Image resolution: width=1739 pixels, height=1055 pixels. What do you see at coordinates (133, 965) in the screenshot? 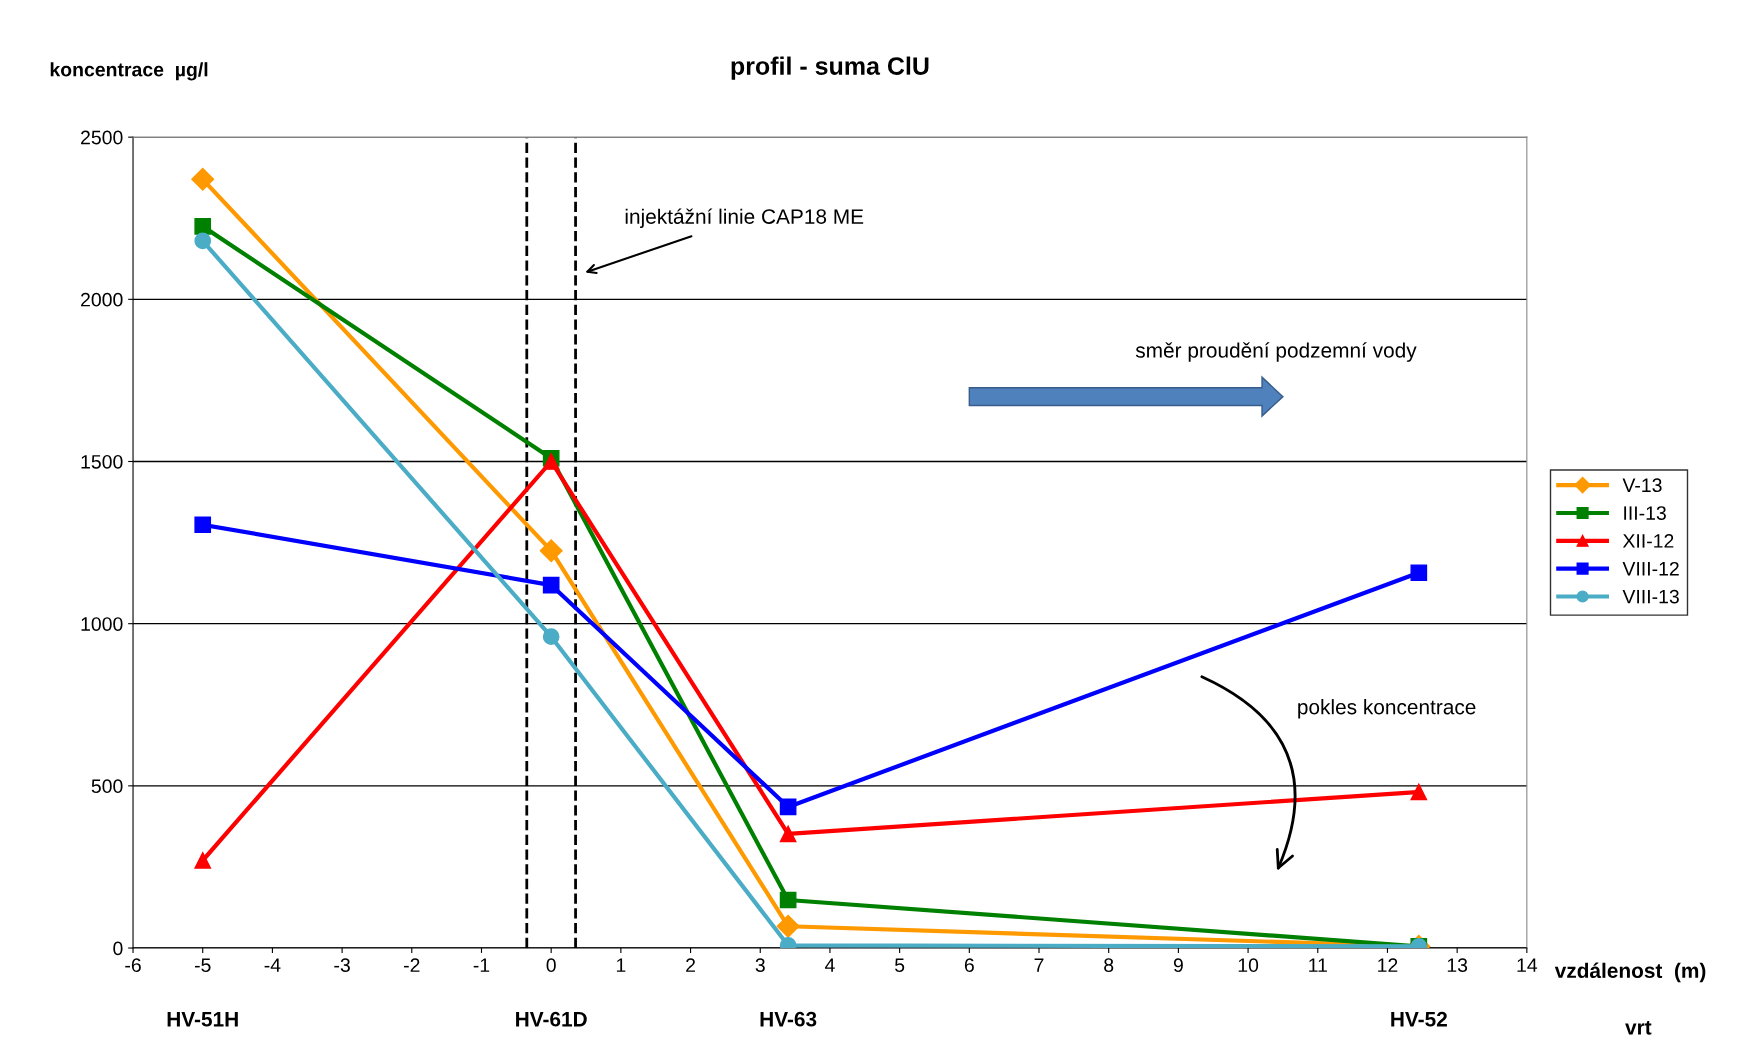
I see `x-tick-label: -6` at bounding box center [133, 965].